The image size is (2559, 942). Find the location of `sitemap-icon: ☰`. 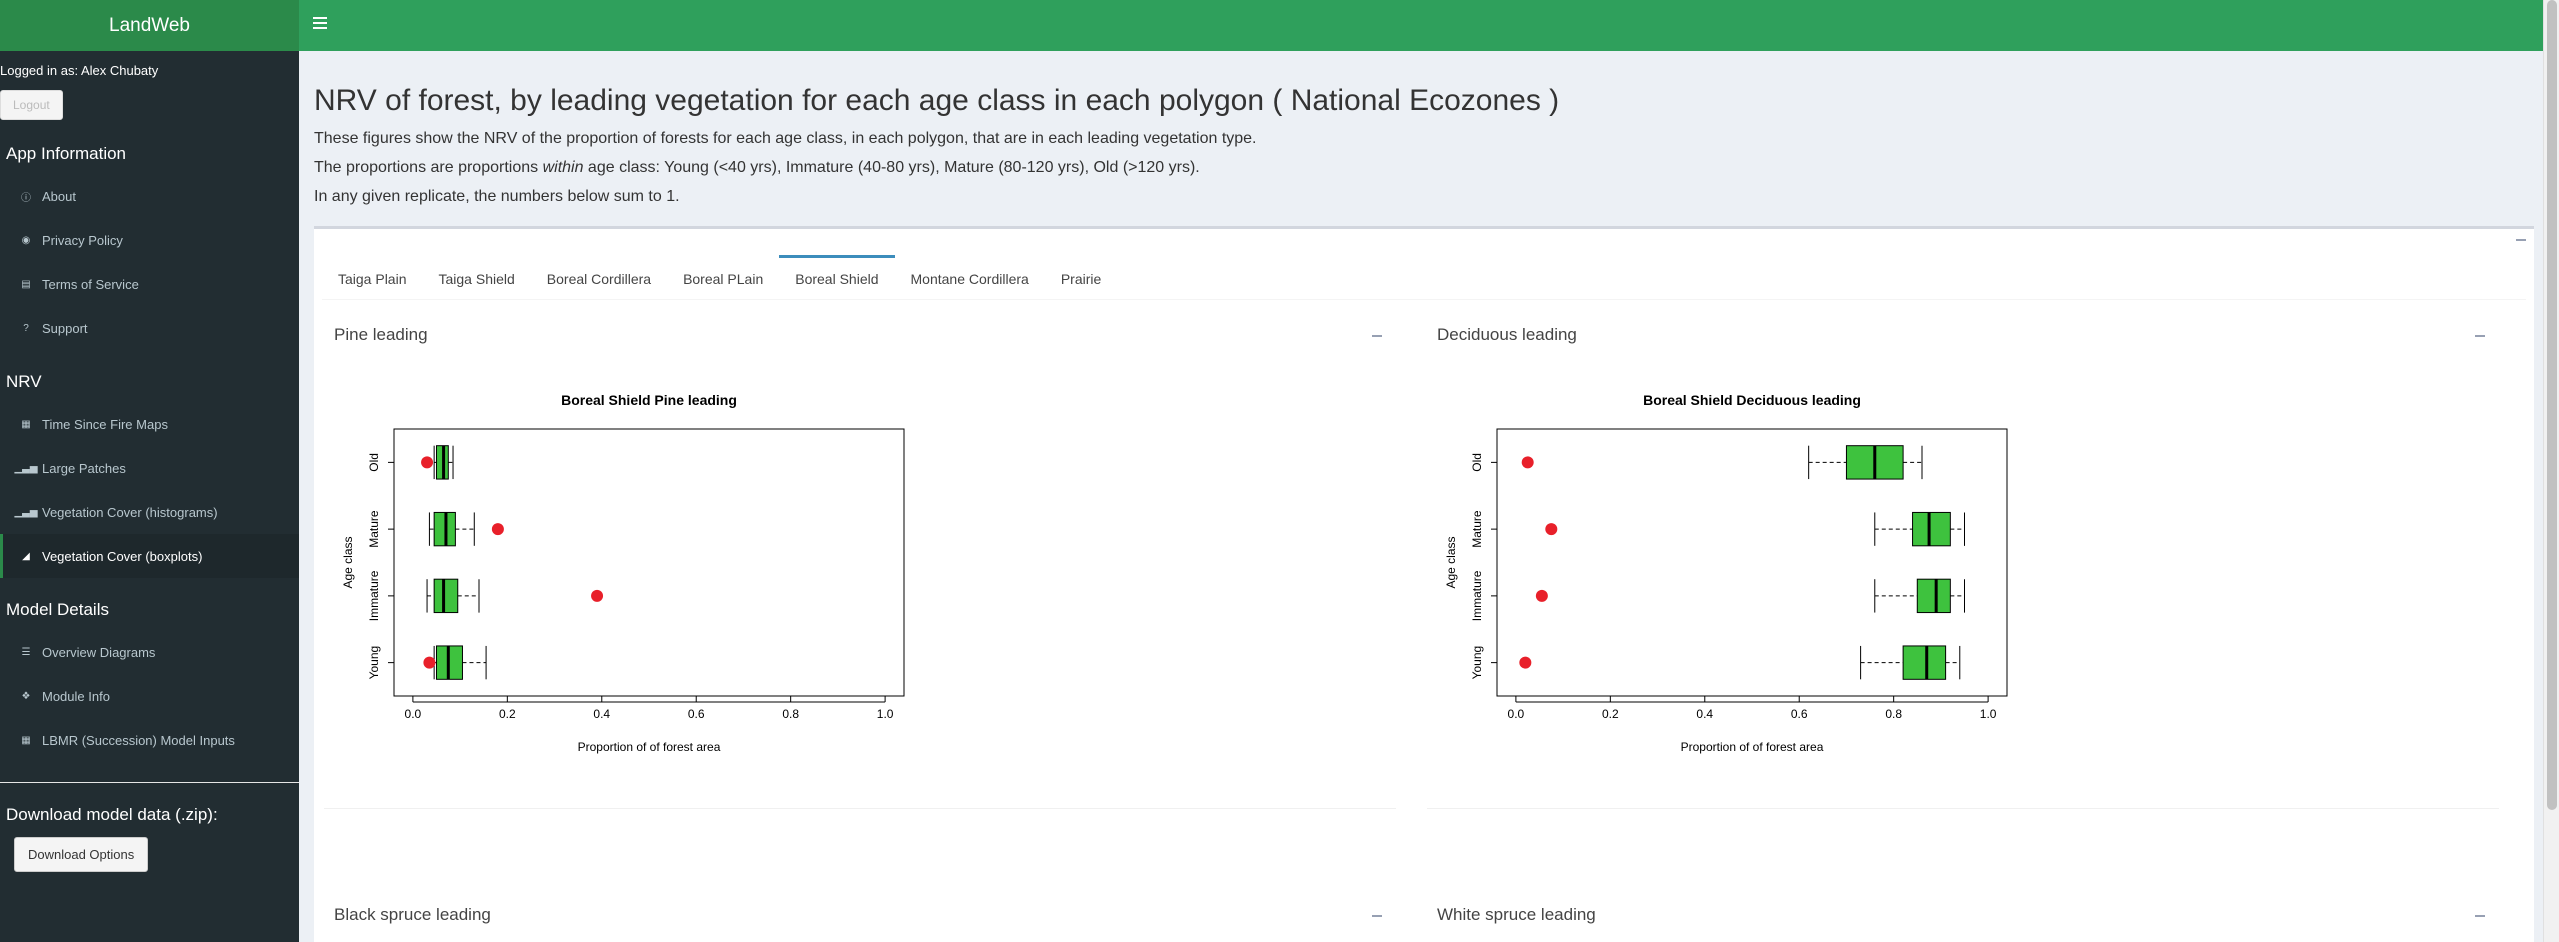

sitemap-icon: ☰ is located at coordinates (26, 652).